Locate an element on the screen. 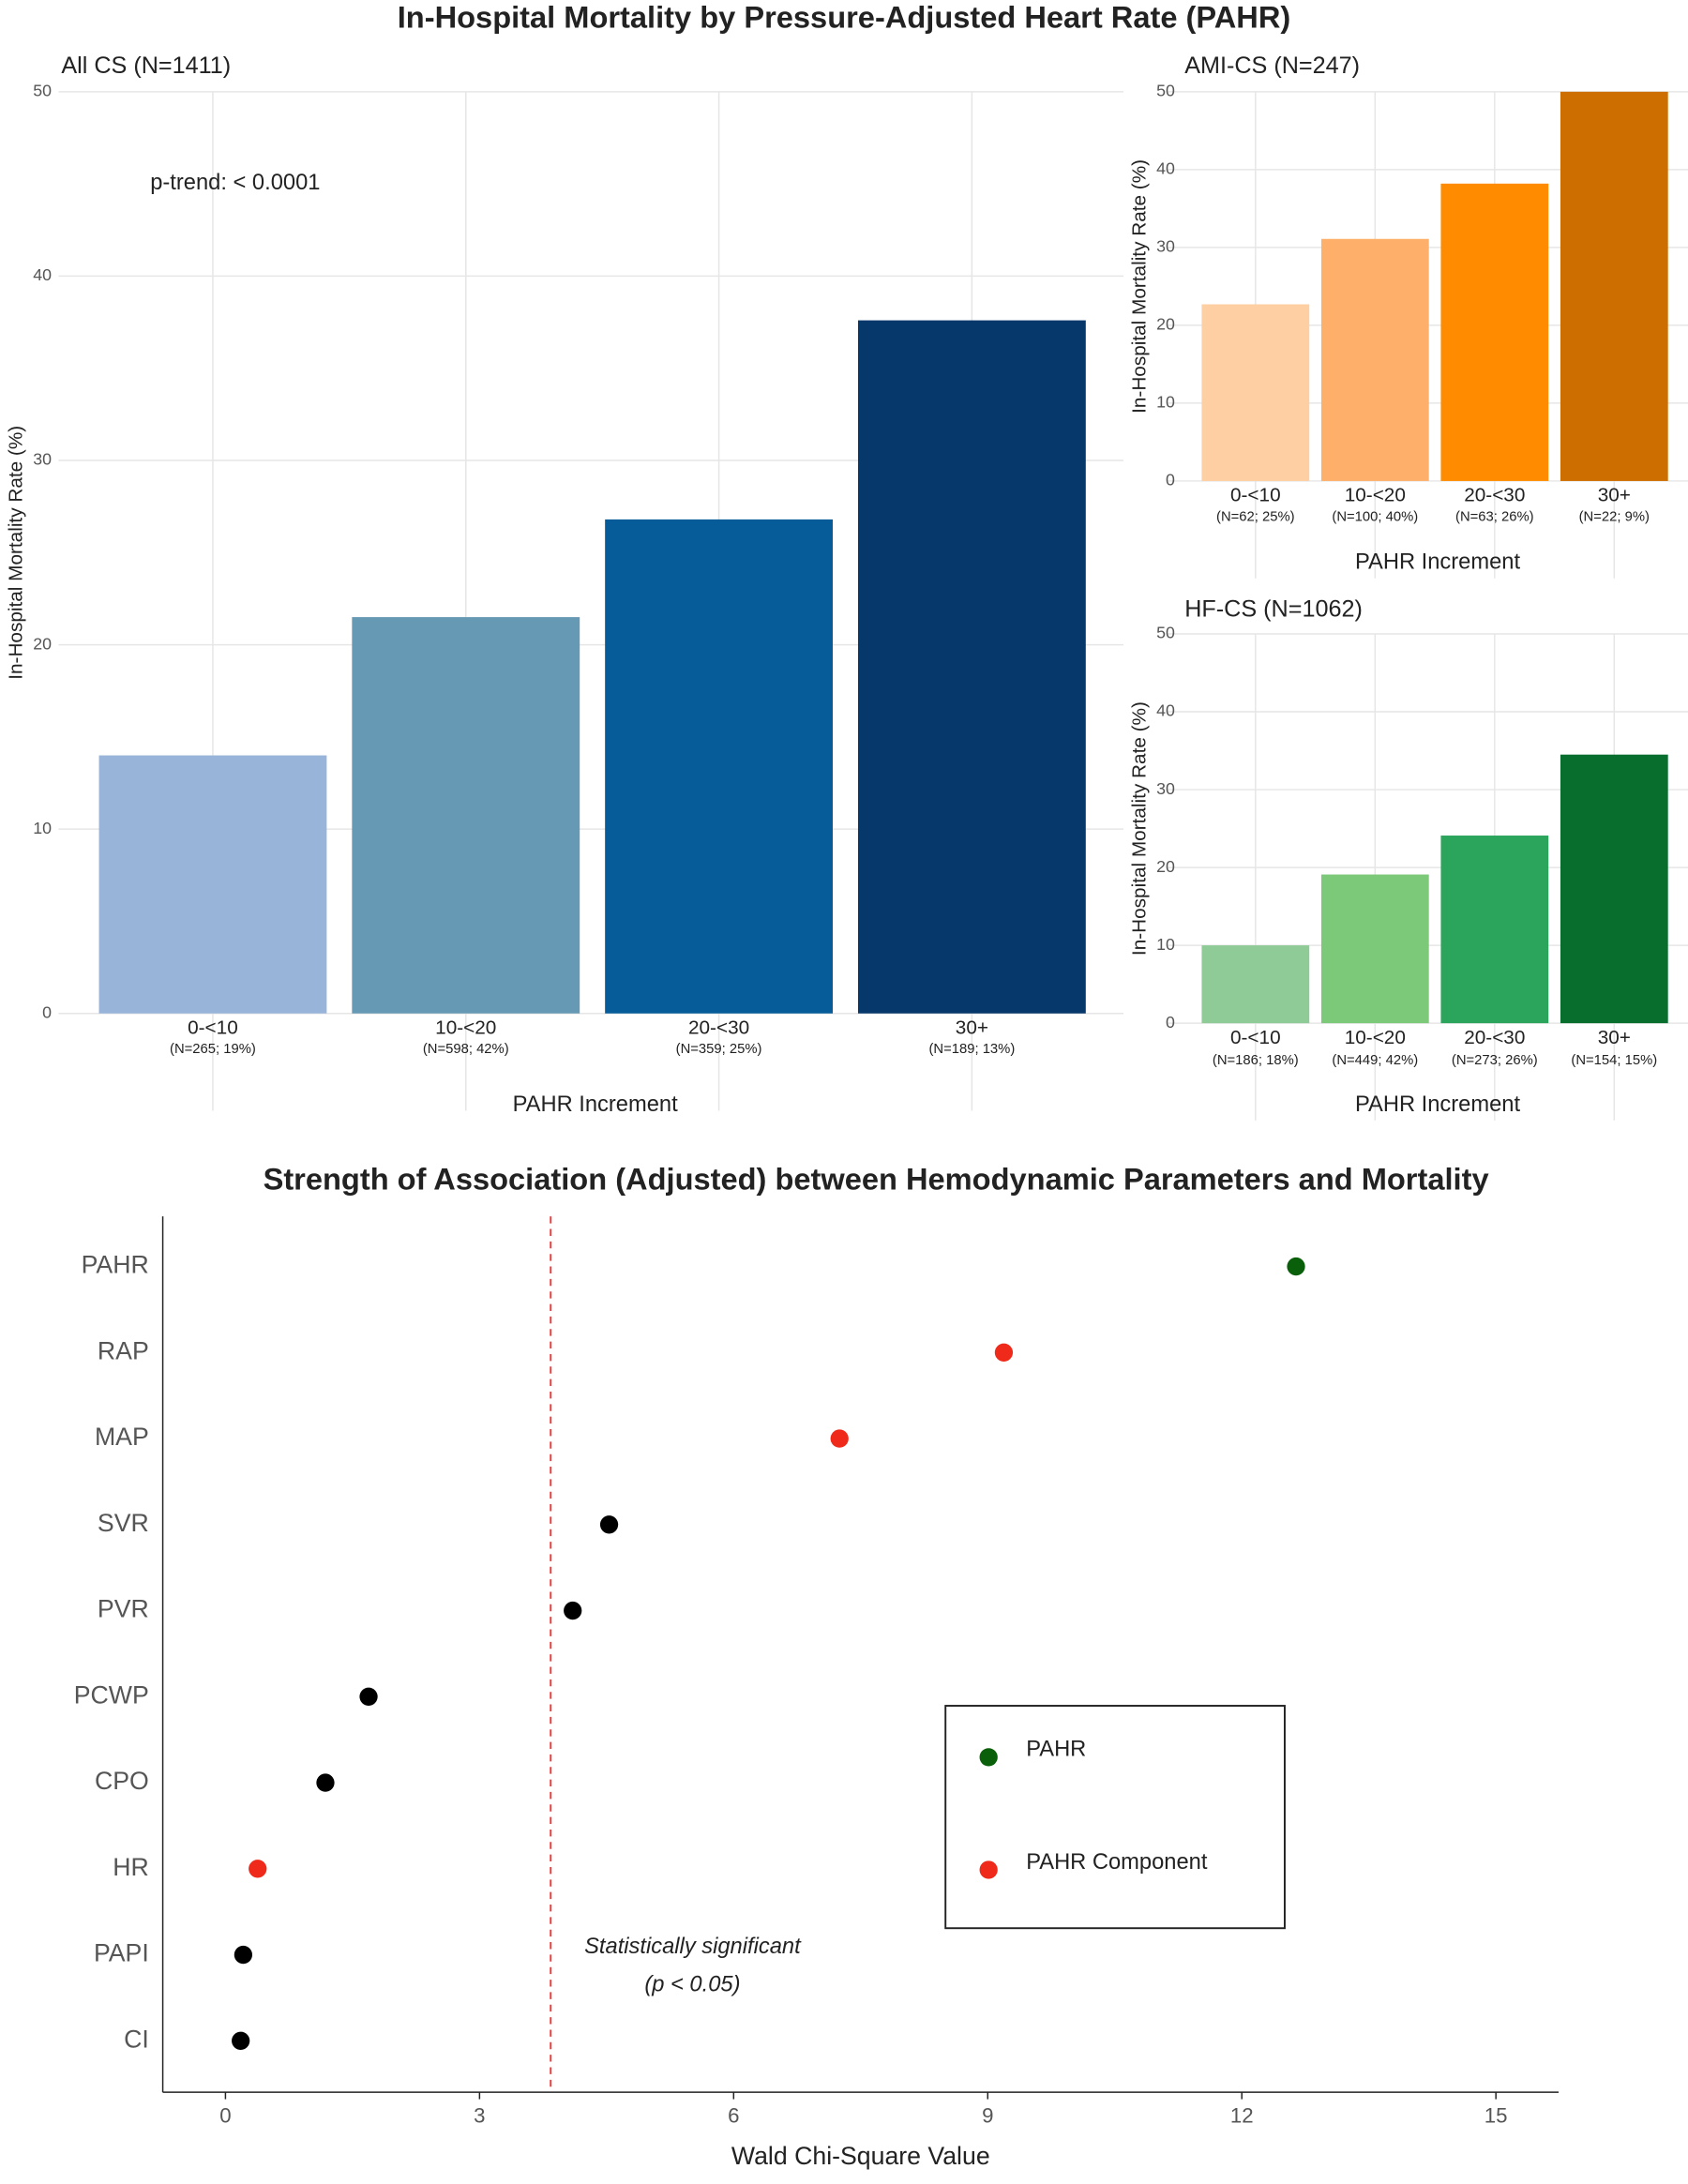  legend-label: PAHR is located at coordinates (1056, 1750).